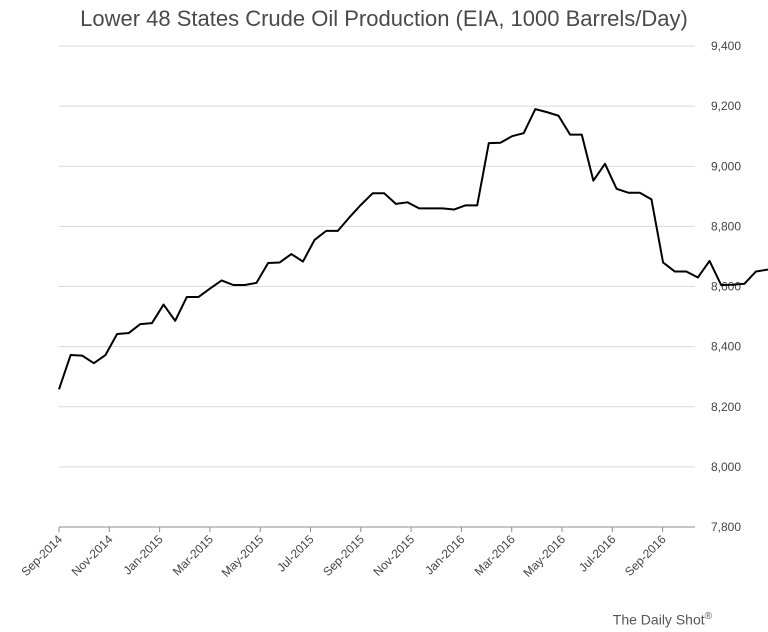 This screenshot has height=632, width=768. I want to click on y-tick-label: 8,600, so click(726, 287).